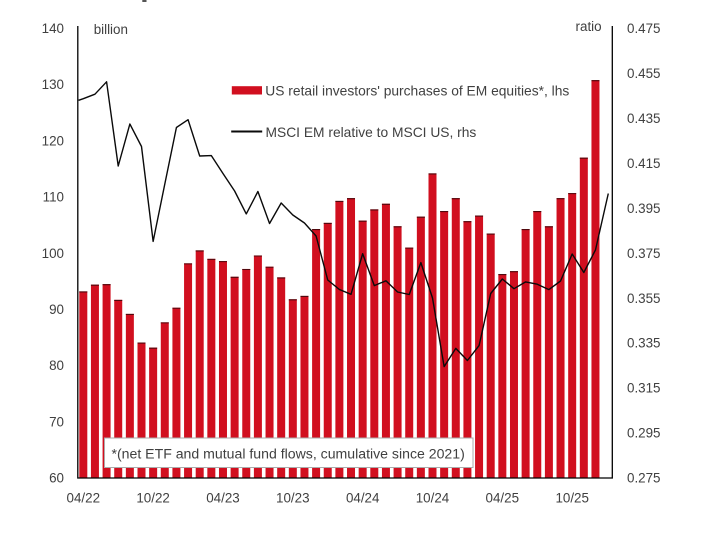 The width and height of the screenshot is (713, 542). What do you see at coordinates (111, 29) in the screenshot?
I see `svg-text: billion` at bounding box center [111, 29].